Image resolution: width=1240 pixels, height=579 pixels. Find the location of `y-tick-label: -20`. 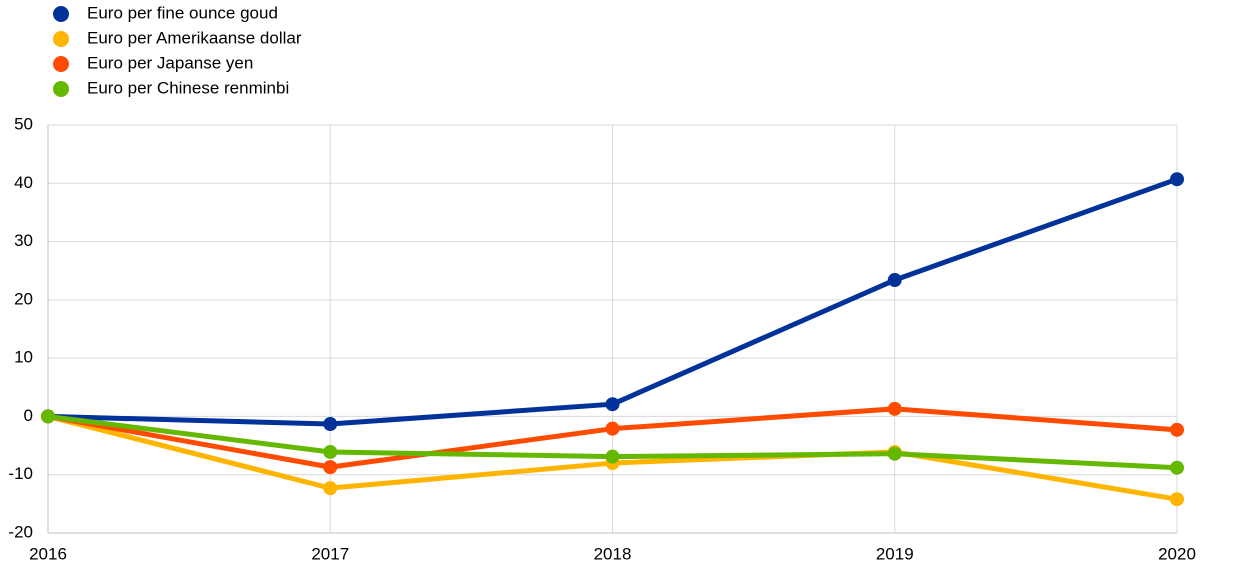

y-tick-label: -20 is located at coordinates (20, 531).